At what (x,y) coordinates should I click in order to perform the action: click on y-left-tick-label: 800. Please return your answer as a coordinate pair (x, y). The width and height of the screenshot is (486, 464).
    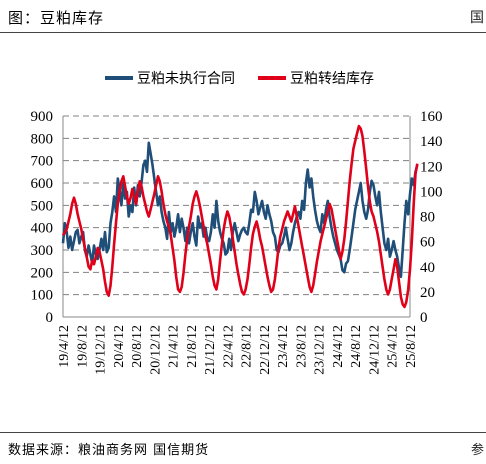
    Looking at the image, I should click on (42, 139).